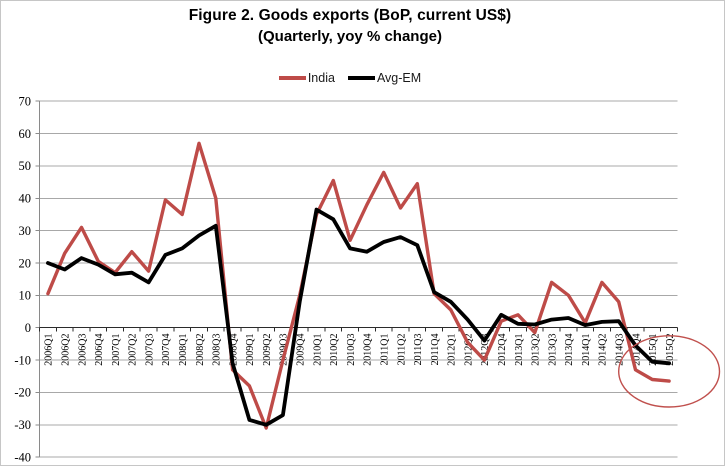 The width and height of the screenshot is (725, 466). Describe the element at coordinates (435, 350) in the screenshot. I see `x-axis-tick-label: 2011Q4` at that location.